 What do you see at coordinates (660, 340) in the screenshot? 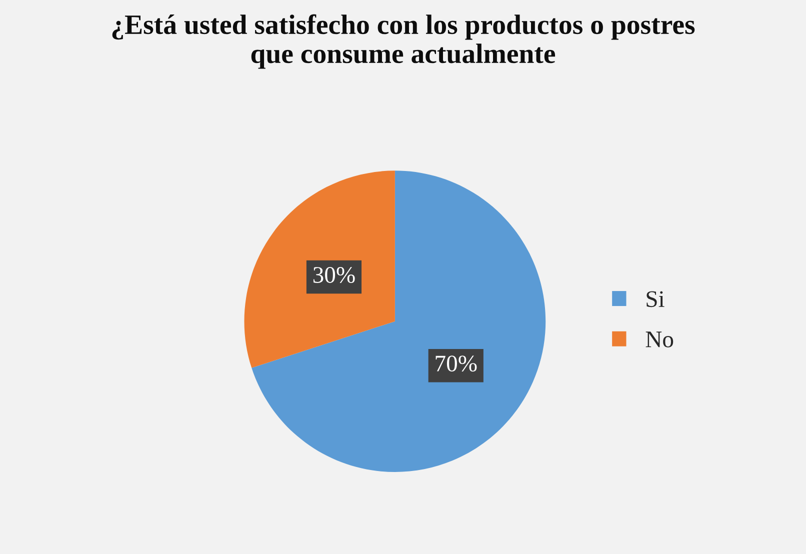
I see `legend-label: No` at bounding box center [660, 340].